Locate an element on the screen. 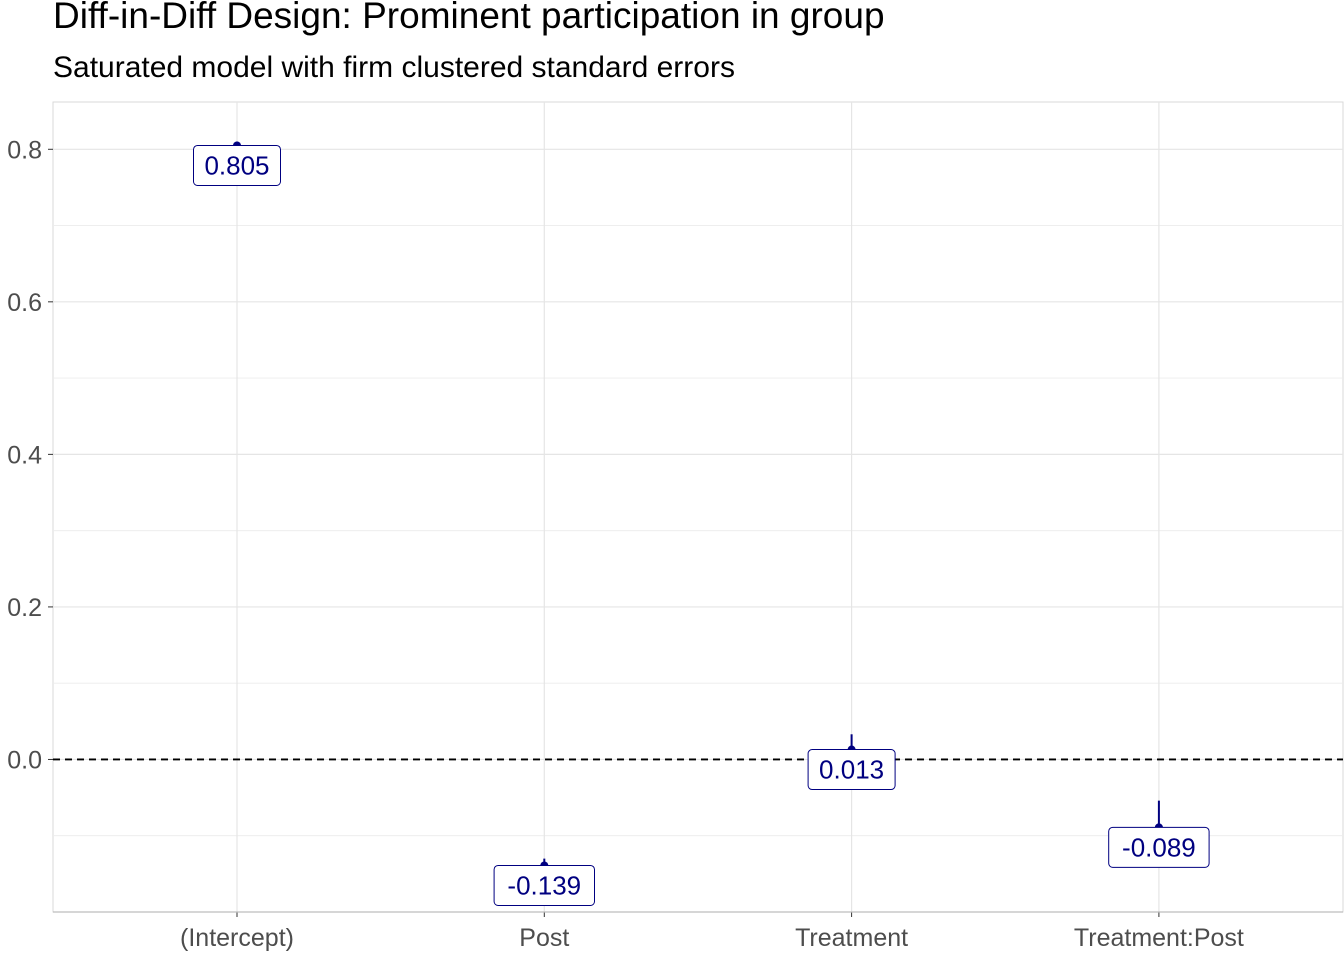 This screenshot has height=960, width=1344. x-tick-label-1: Post is located at coordinates (544, 938).